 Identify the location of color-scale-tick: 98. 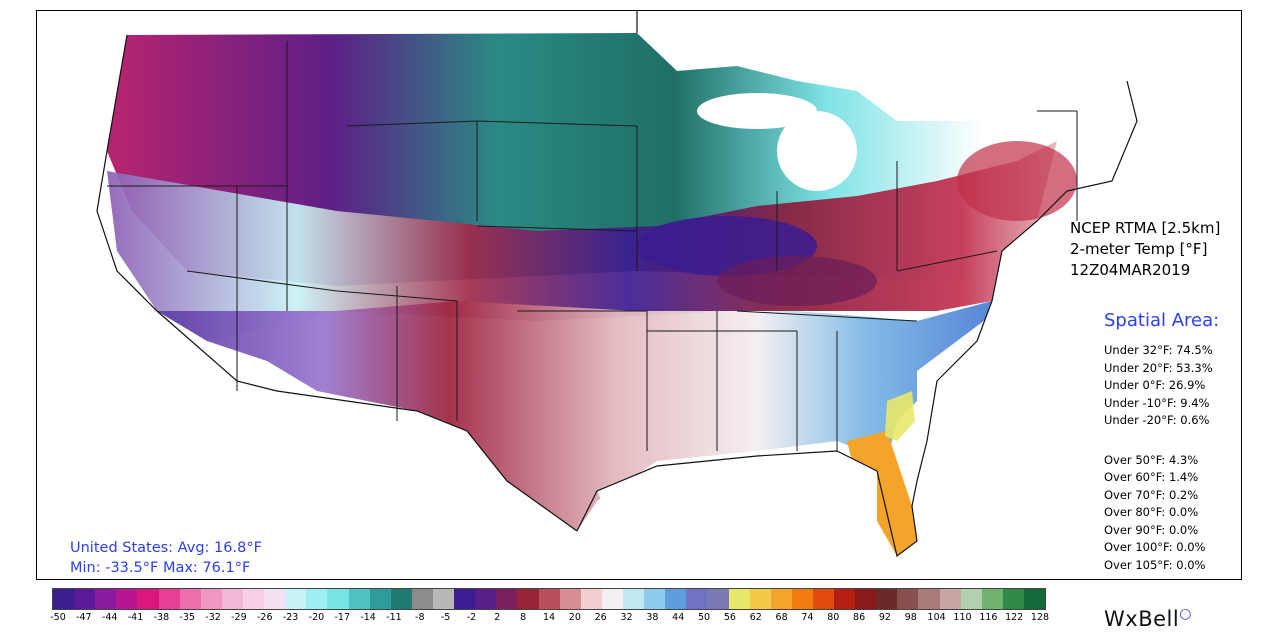
(910, 617).